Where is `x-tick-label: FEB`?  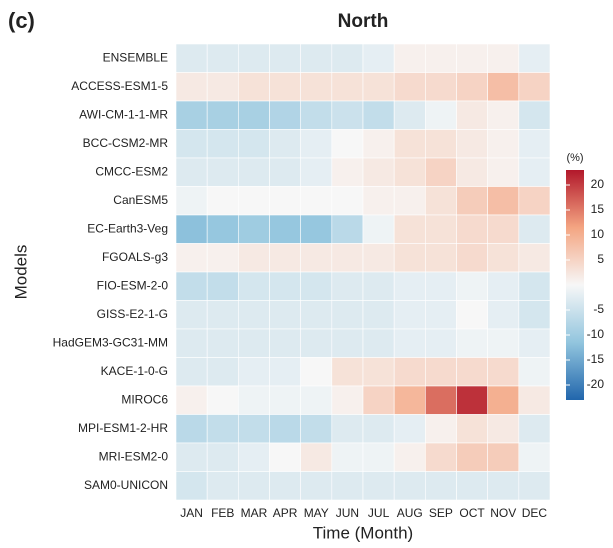
x-tick-label: FEB is located at coordinates (222, 513).